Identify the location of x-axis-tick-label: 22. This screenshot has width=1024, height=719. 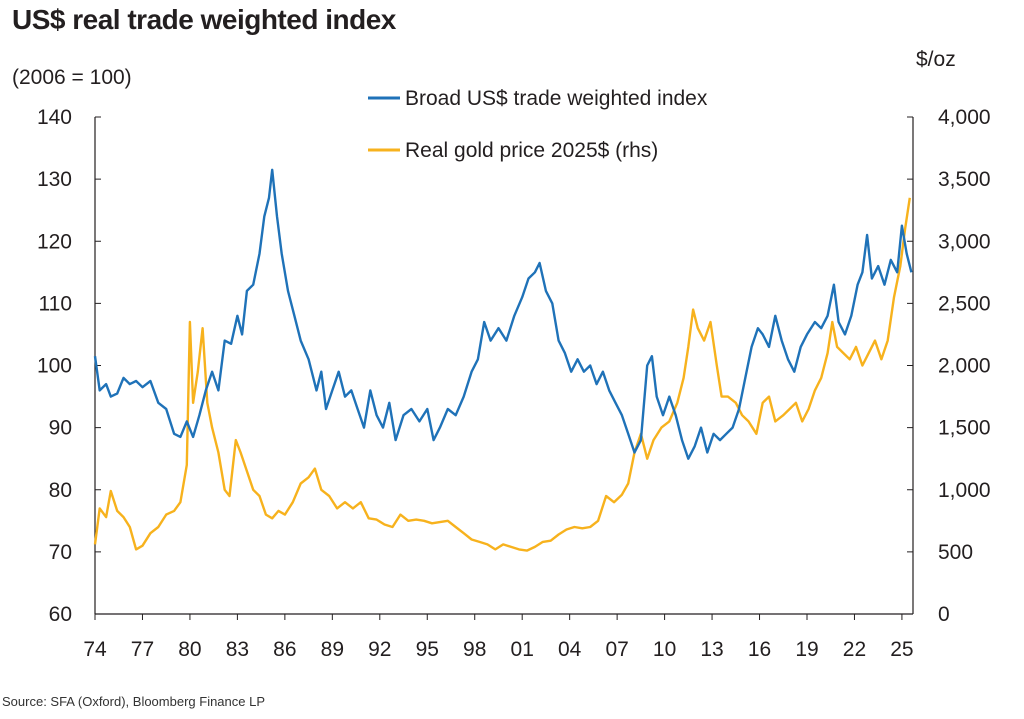
(854, 649).